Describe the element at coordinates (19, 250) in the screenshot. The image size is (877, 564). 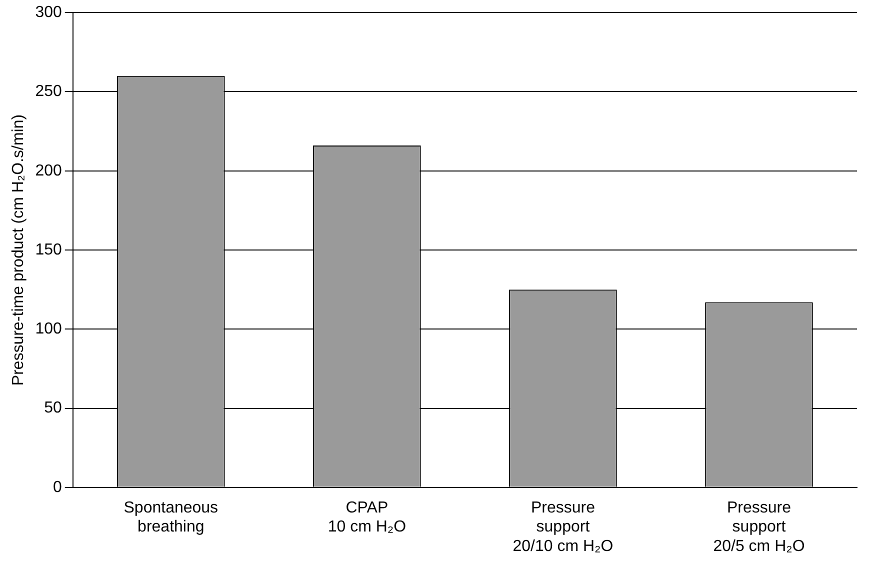
I see `y-axis-title: Pressure-time product (cm H₂O.s/min)` at that location.